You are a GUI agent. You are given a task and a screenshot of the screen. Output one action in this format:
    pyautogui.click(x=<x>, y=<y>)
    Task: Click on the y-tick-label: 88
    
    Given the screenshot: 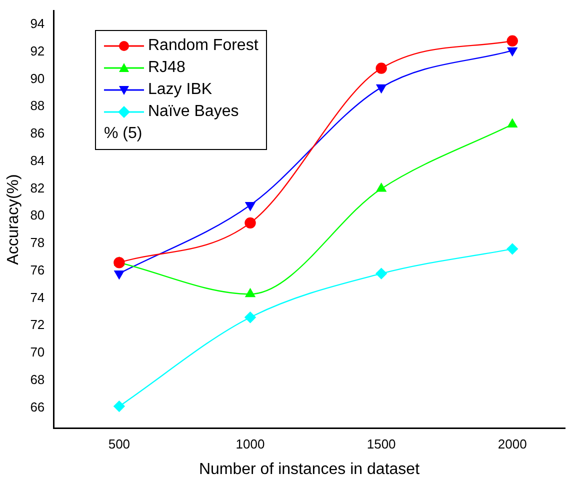 What is the action you would take?
    pyautogui.click(x=37, y=106)
    